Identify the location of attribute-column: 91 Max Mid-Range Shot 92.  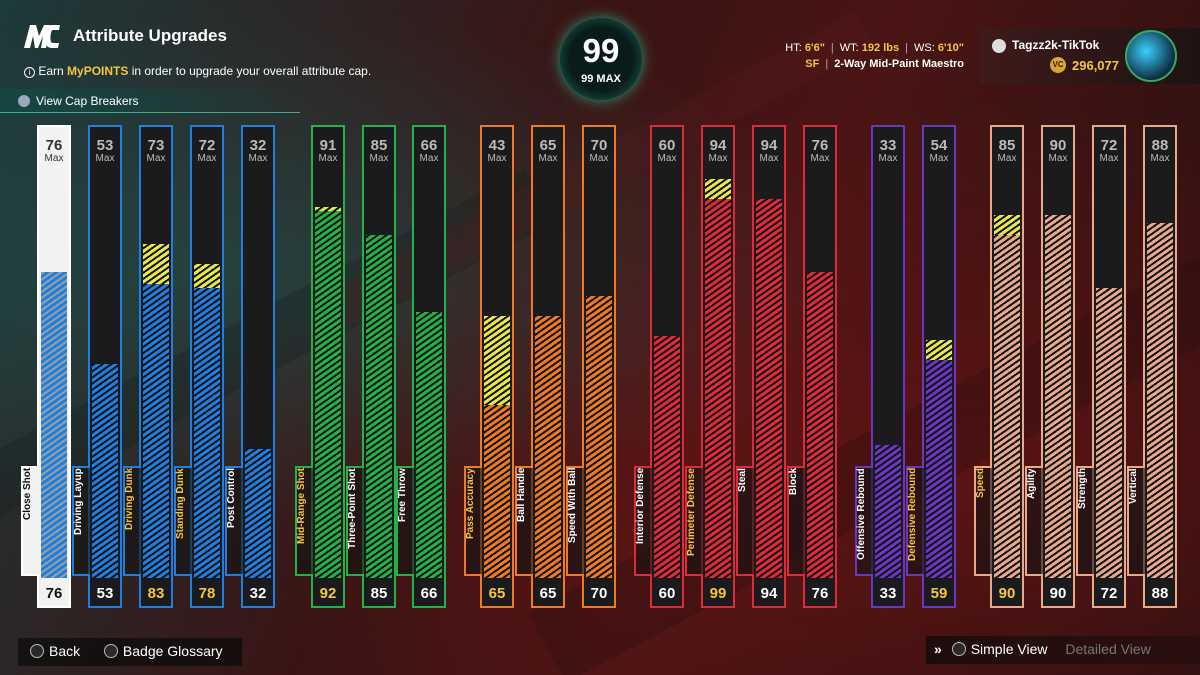
(320, 366).